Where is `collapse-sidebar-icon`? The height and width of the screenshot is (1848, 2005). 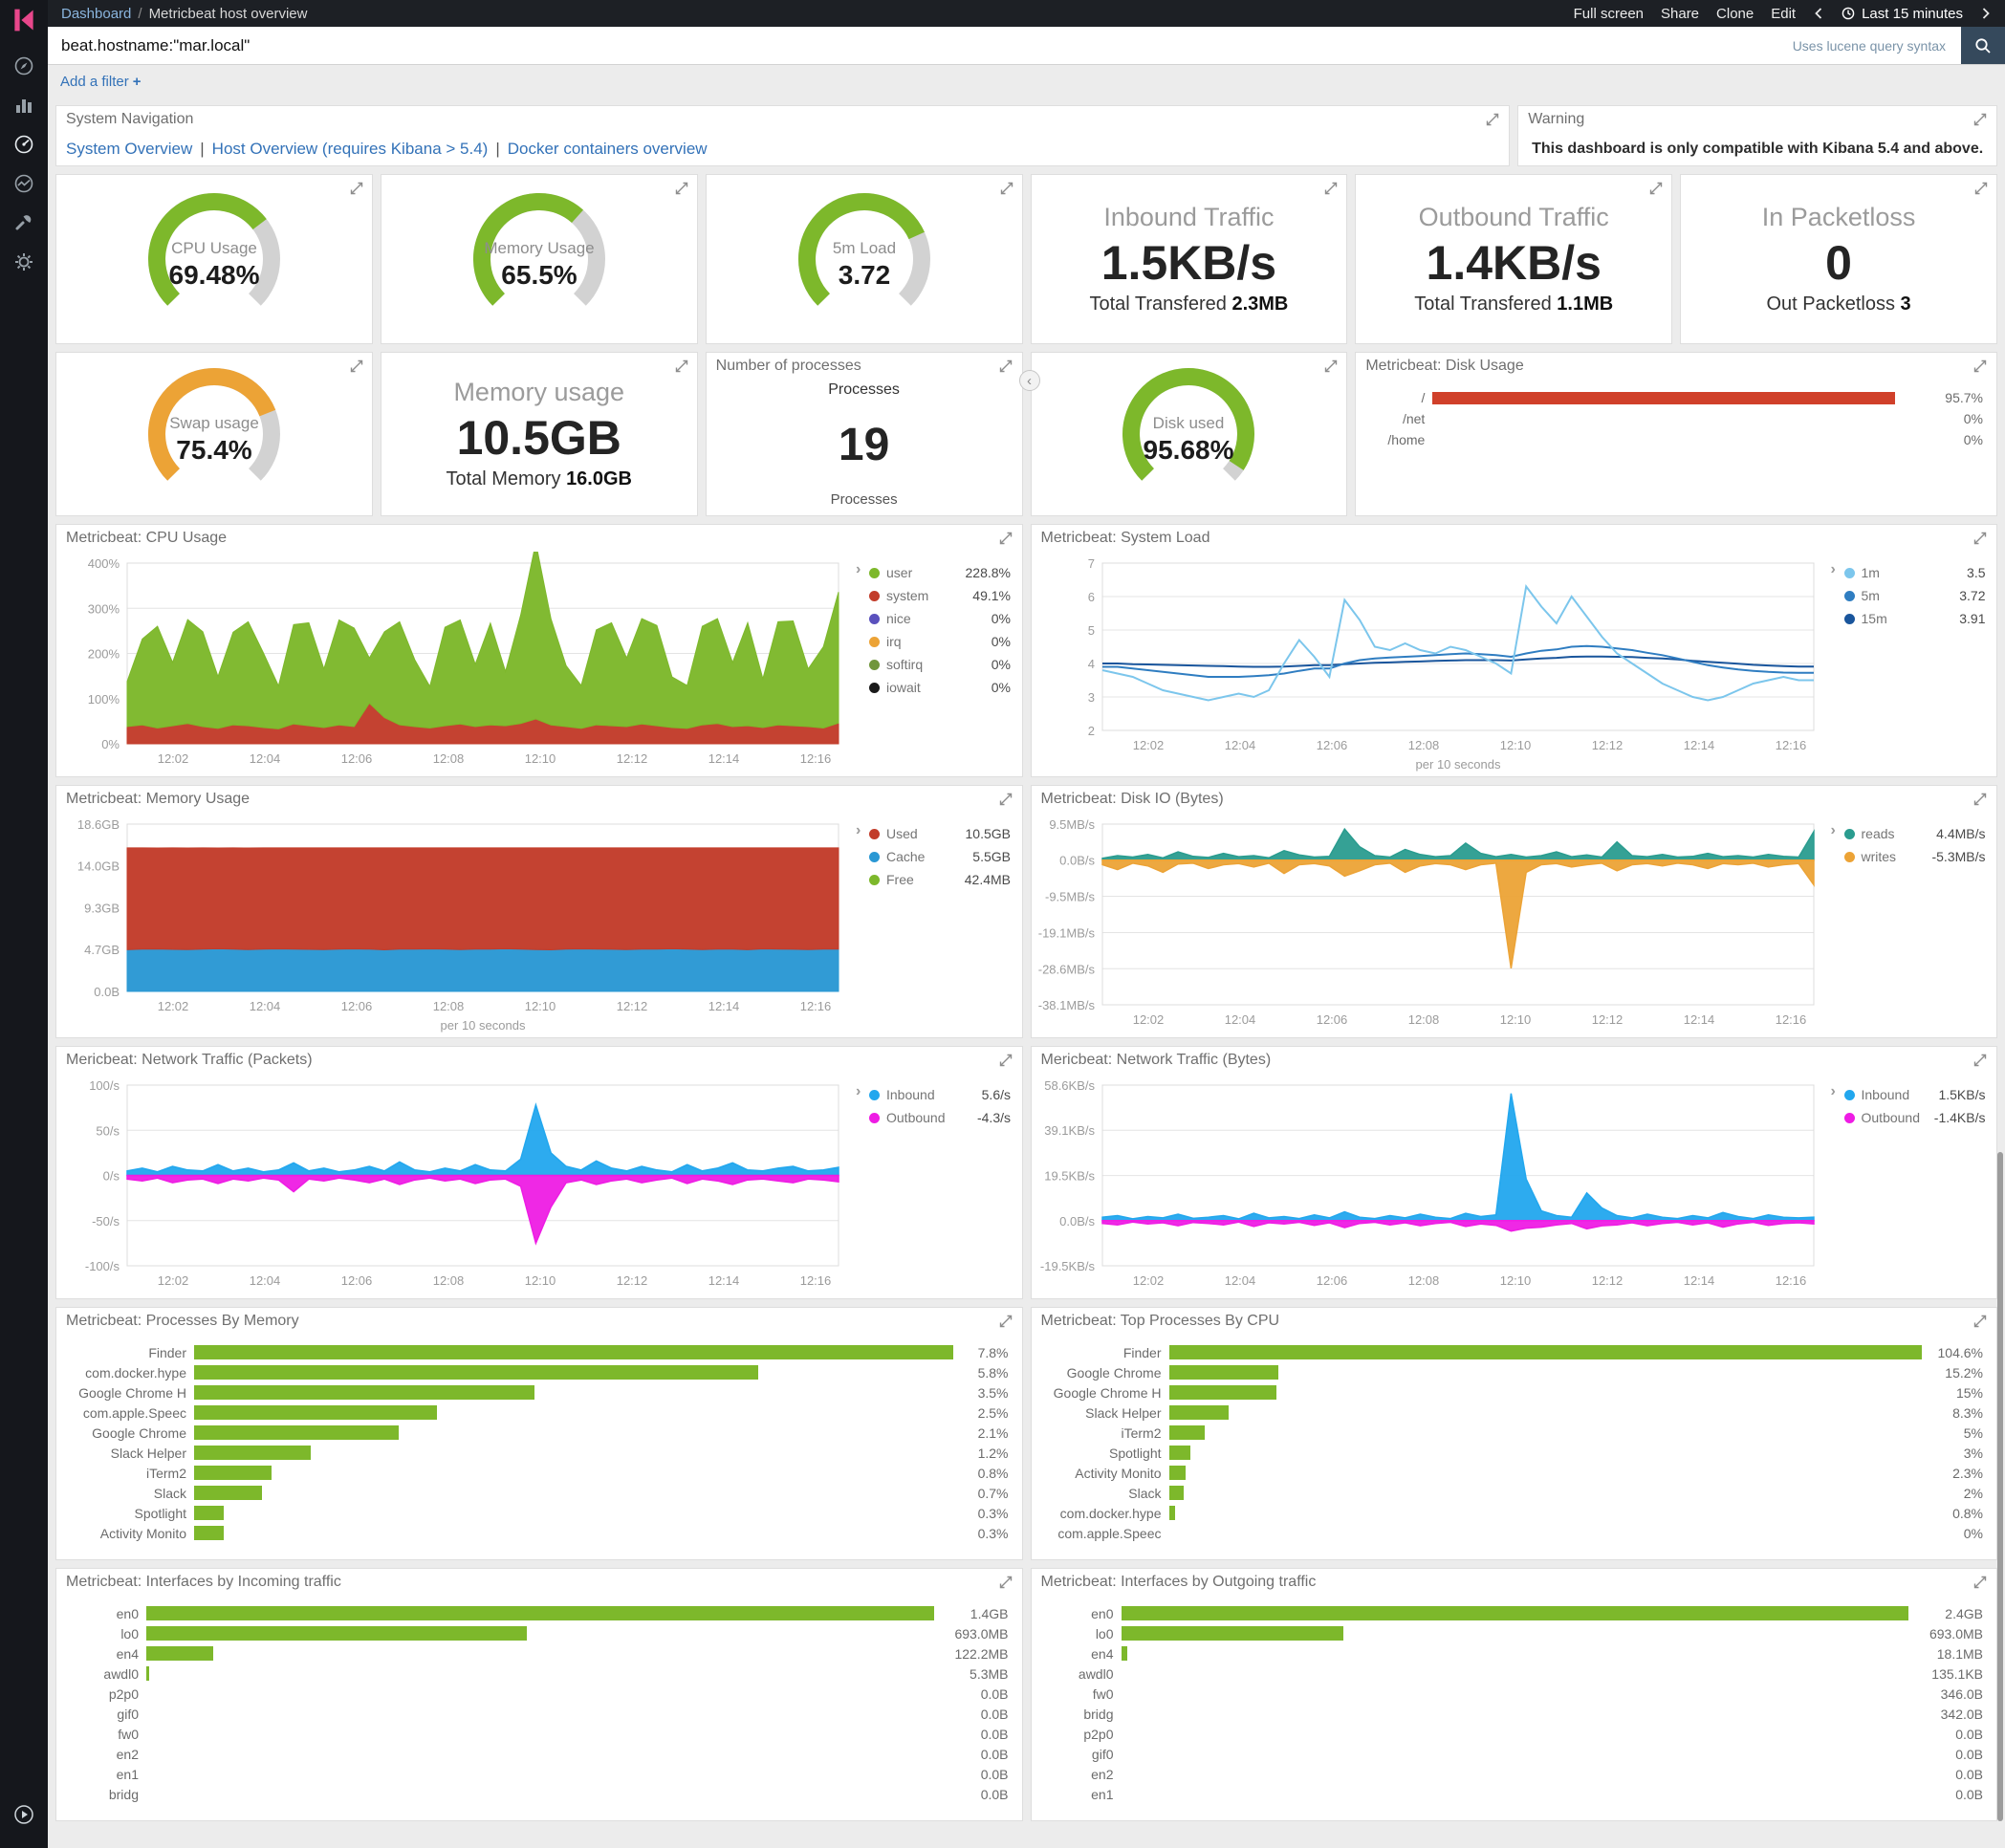 collapse-sidebar-icon is located at coordinates (24, 1817).